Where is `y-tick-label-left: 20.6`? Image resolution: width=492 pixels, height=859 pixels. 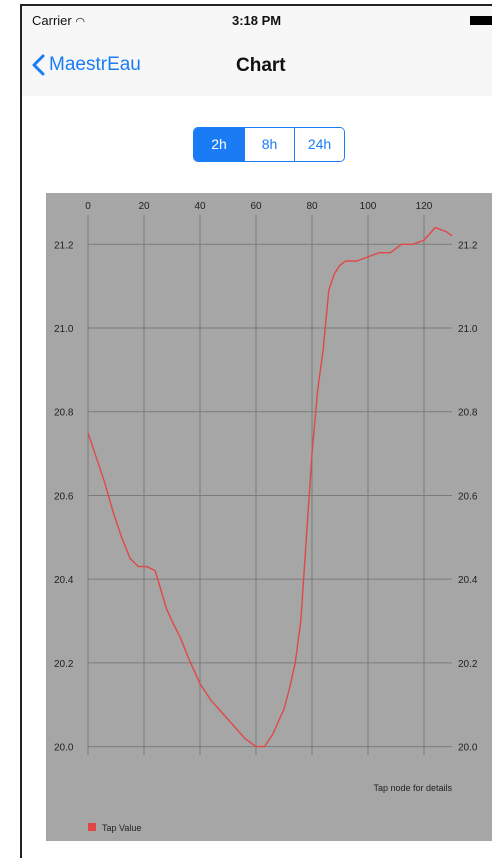 y-tick-label-left: 20.6 is located at coordinates (64, 496).